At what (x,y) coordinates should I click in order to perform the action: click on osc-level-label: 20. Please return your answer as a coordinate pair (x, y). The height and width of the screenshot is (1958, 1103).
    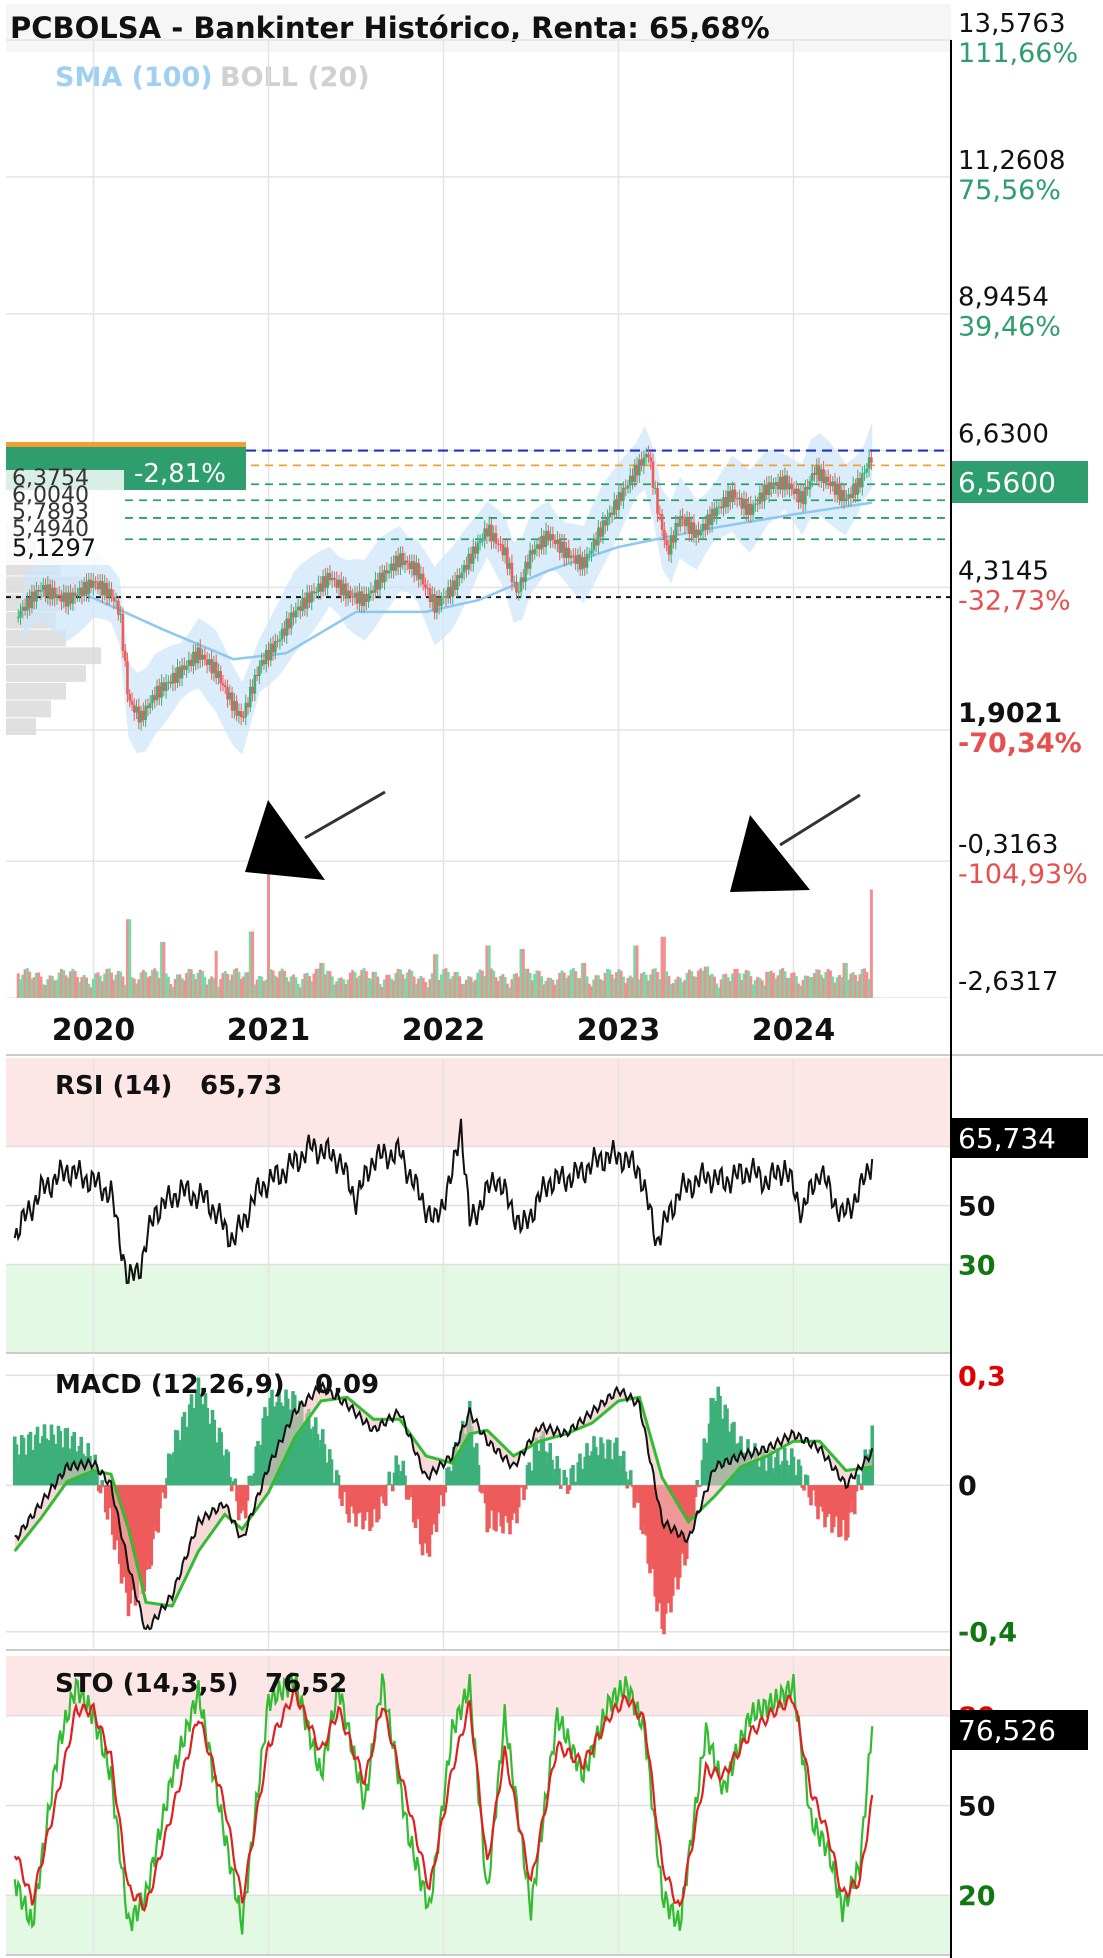
    Looking at the image, I should click on (977, 1896).